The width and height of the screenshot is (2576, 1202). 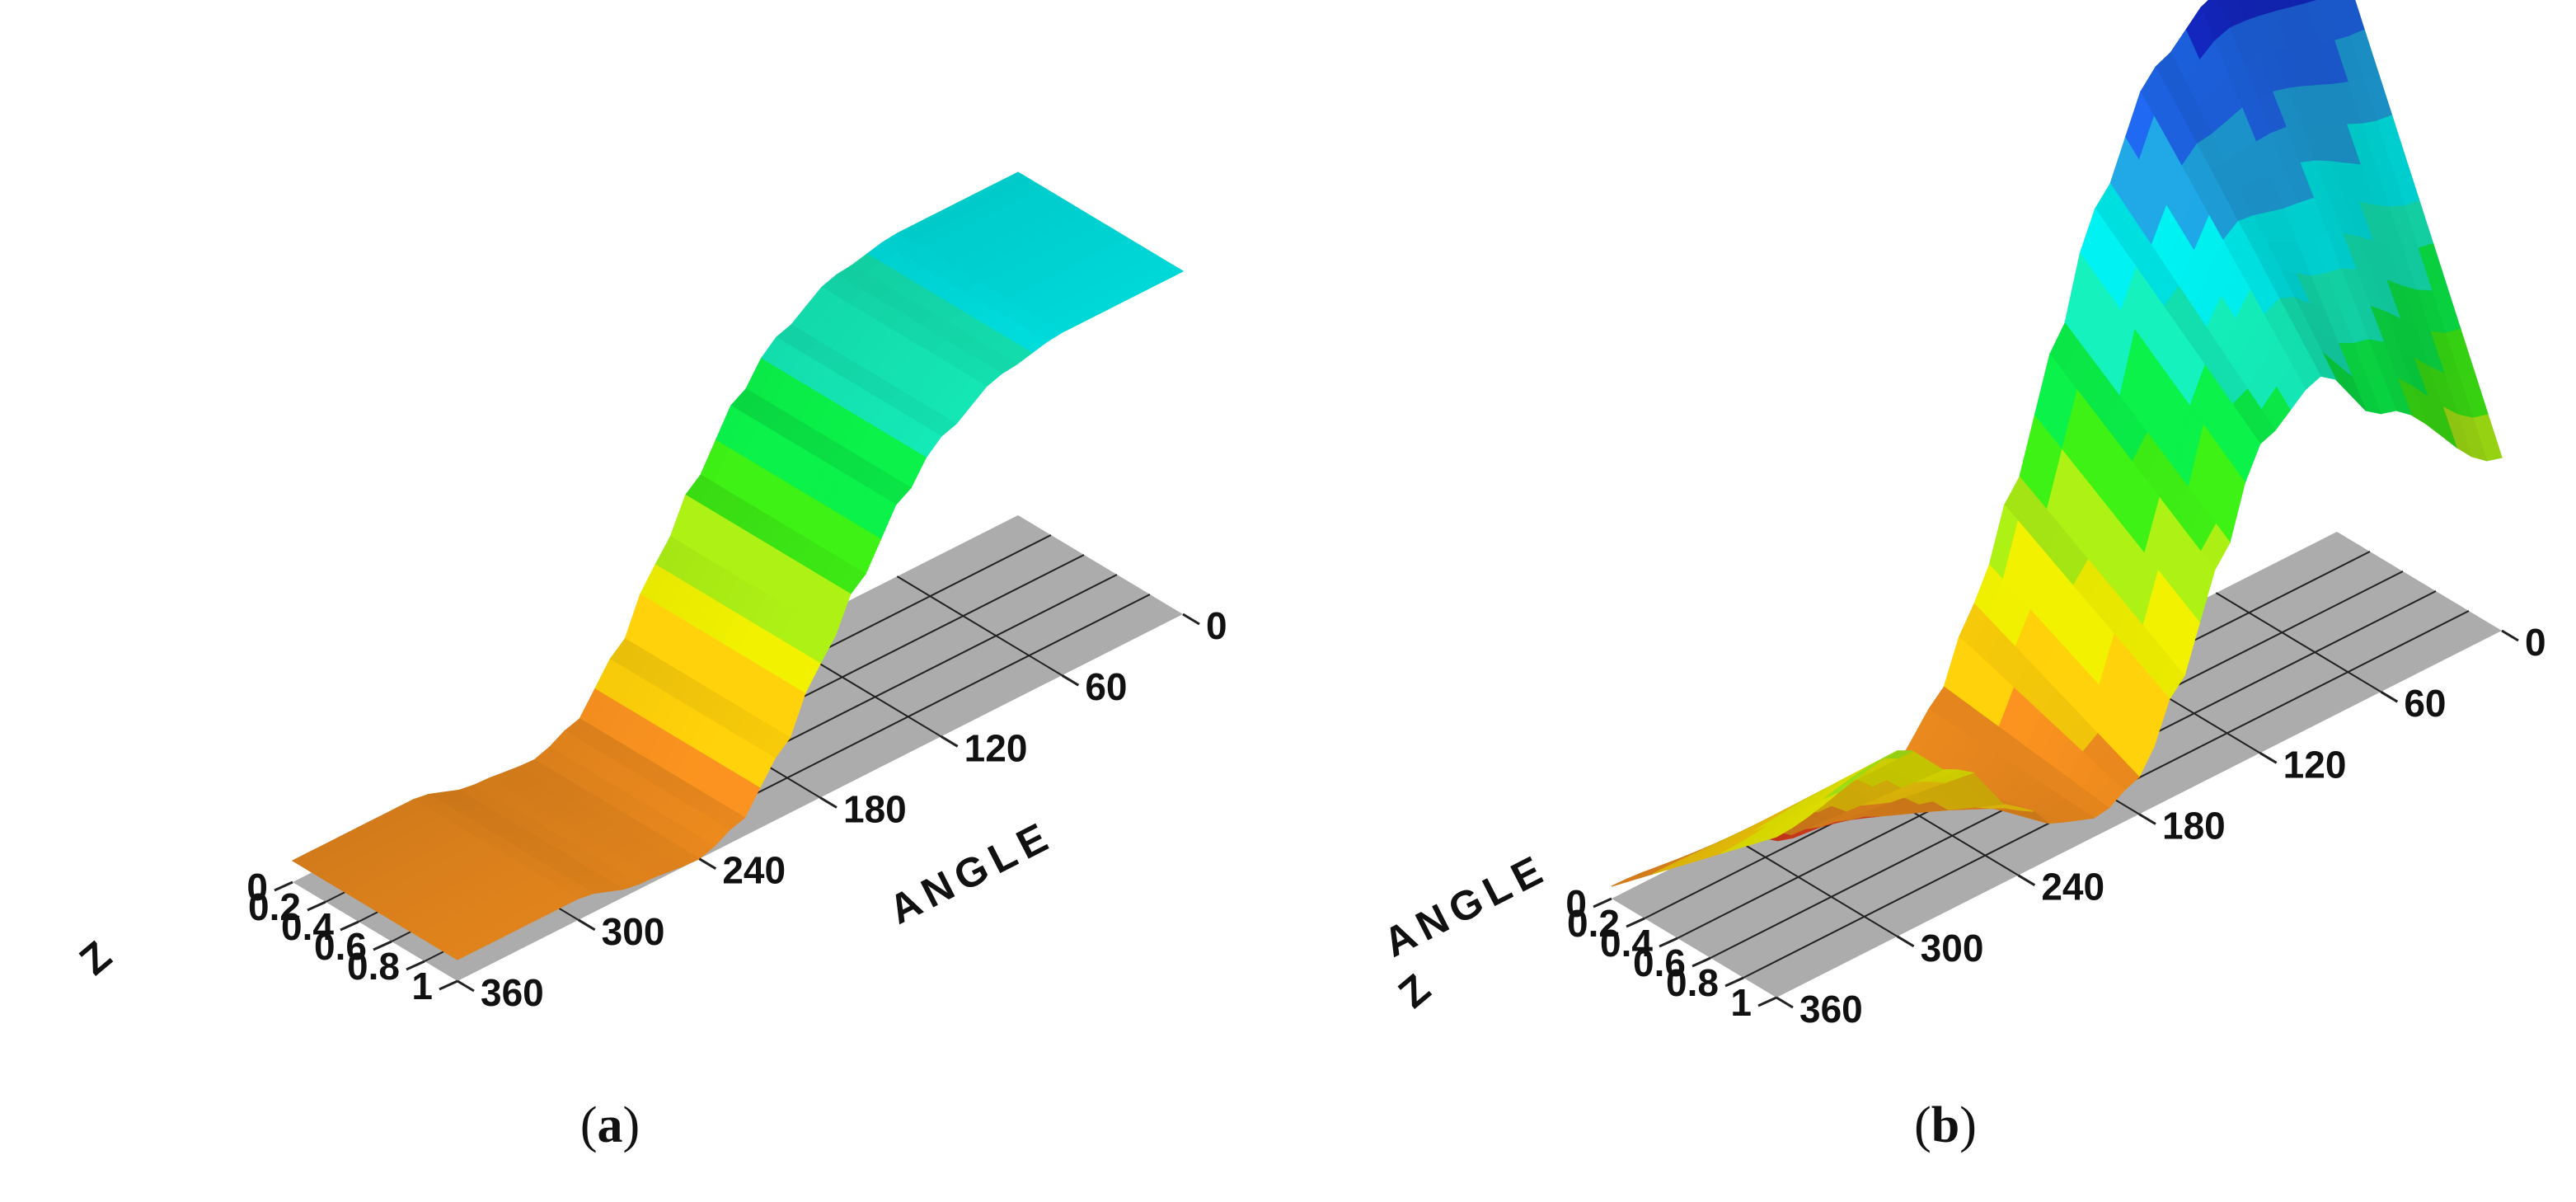 I want to click on caption-a-close: ), so click(x=631, y=1125).